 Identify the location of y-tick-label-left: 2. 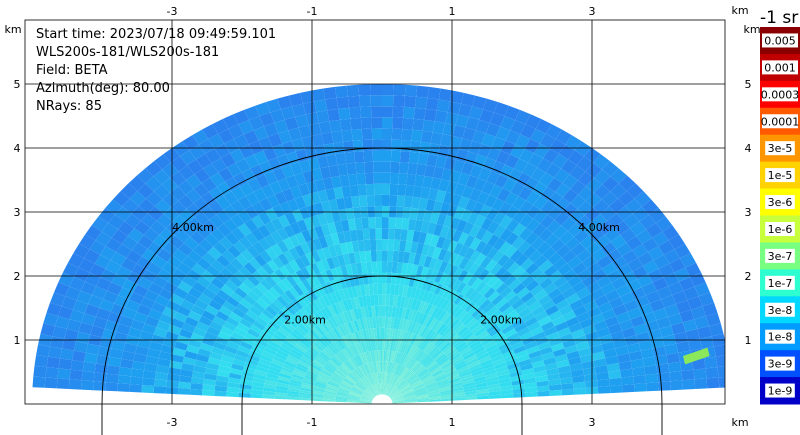
(17, 276).